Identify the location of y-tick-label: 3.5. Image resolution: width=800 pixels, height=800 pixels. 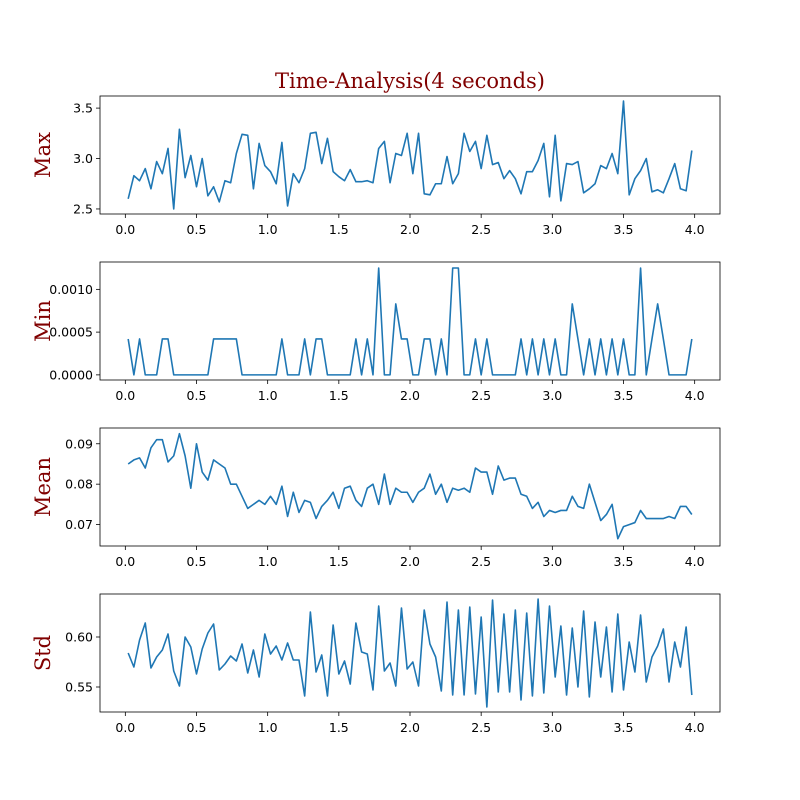
(83, 108).